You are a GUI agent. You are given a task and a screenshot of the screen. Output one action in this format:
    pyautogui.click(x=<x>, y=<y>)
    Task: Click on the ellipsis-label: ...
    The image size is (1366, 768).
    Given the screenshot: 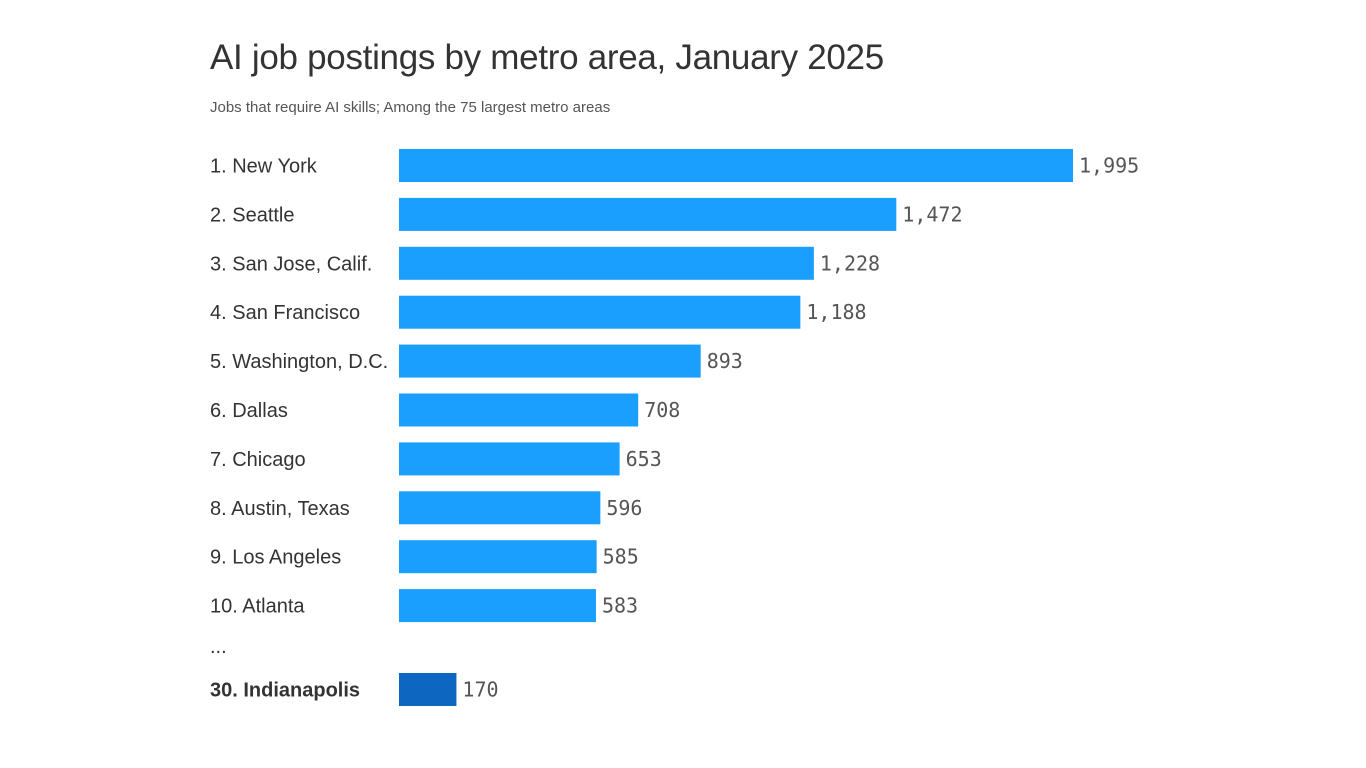 What is the action you would take?
    pyautogui.click(x=218, y=647)
    